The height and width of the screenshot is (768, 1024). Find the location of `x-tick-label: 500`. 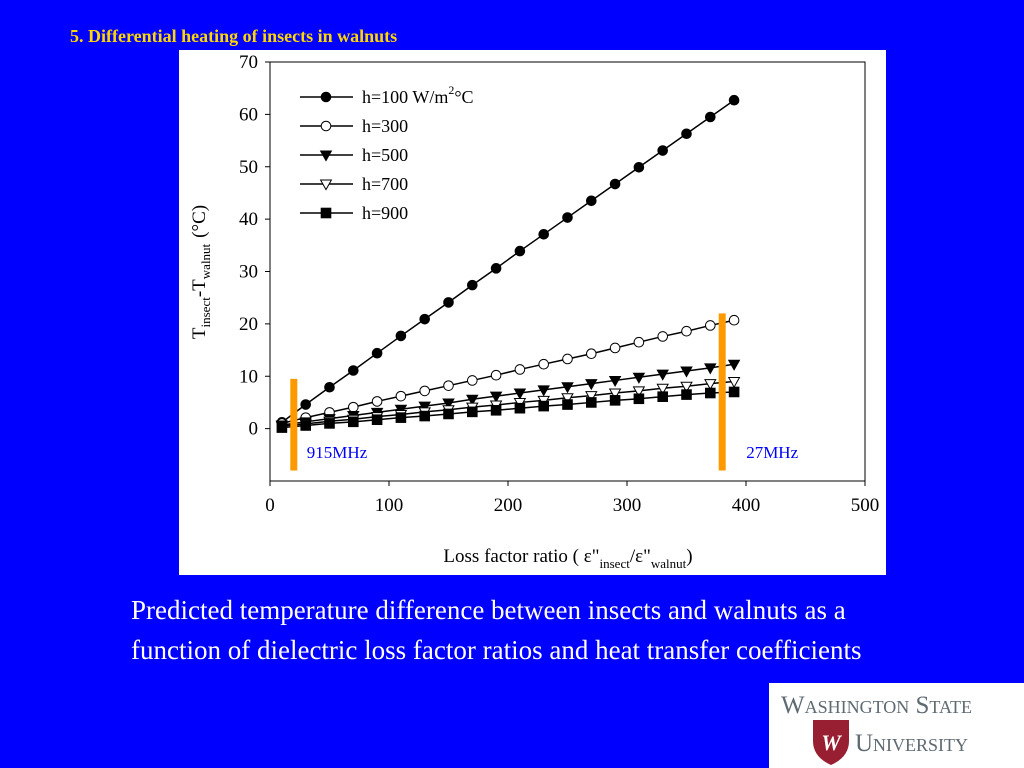

x-tick-label: 500 is located at coordinates (865, 505).